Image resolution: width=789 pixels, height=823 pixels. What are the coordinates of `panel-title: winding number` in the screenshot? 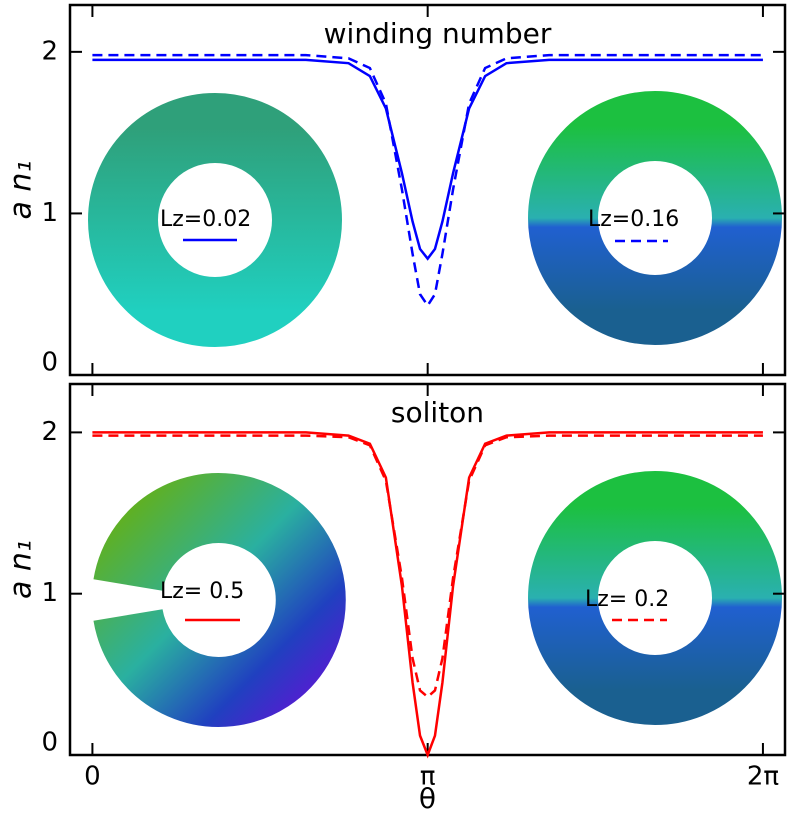 It's located at (438, 33).